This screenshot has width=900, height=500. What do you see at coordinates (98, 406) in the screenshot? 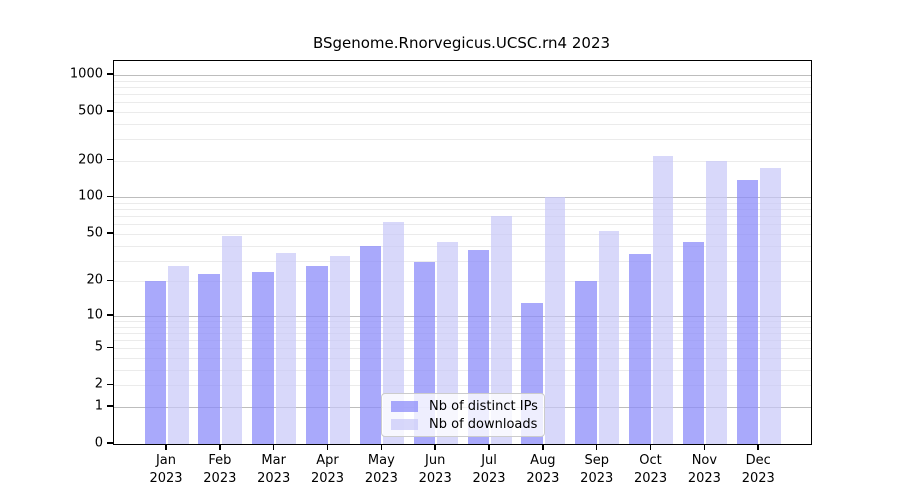
I see `y-tick-label: 1` at bounding box center [98, 406].